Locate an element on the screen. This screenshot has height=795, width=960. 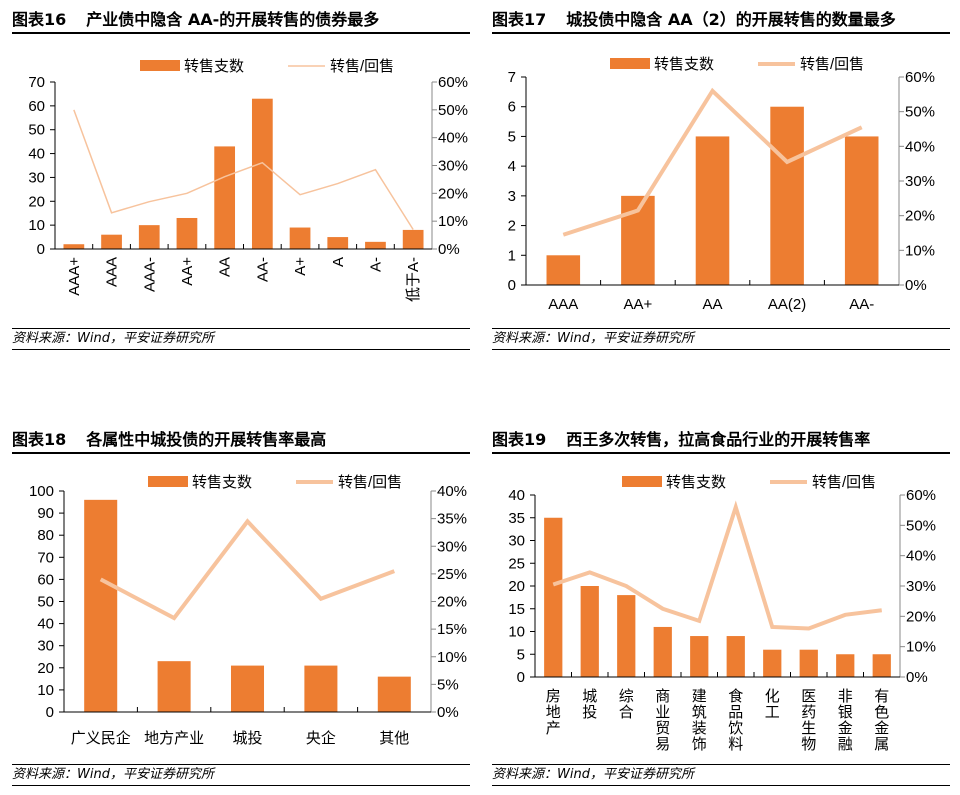
x-tick-label: A is located at coordinates (338, 262).